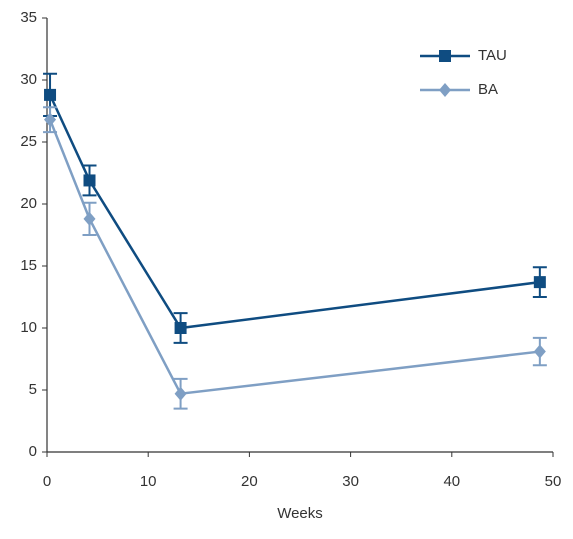  What do you see at coordinates (28, 141) in the screenshot?
I see `y-tick-label: 25` at bounding box center [28, 141].